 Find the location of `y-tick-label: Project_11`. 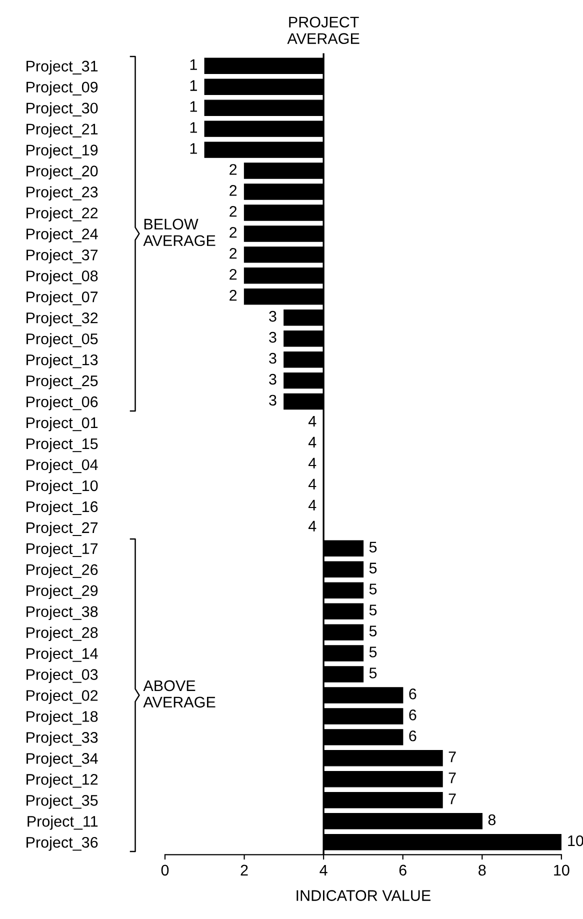

y-tick-label: Project_11 is located at coordinates (63, 823).